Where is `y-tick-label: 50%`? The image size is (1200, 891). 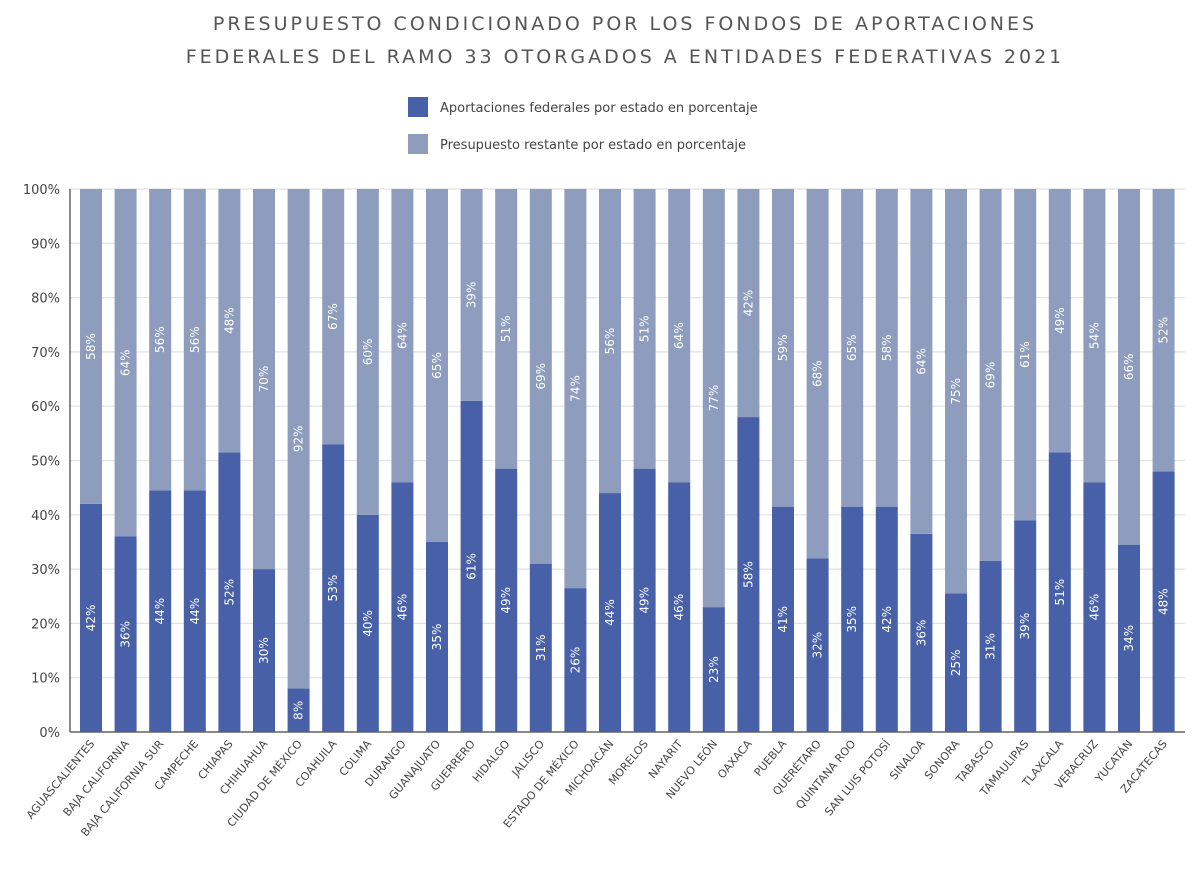 y-tick-label: 50% is located at coordinates (45, 462).